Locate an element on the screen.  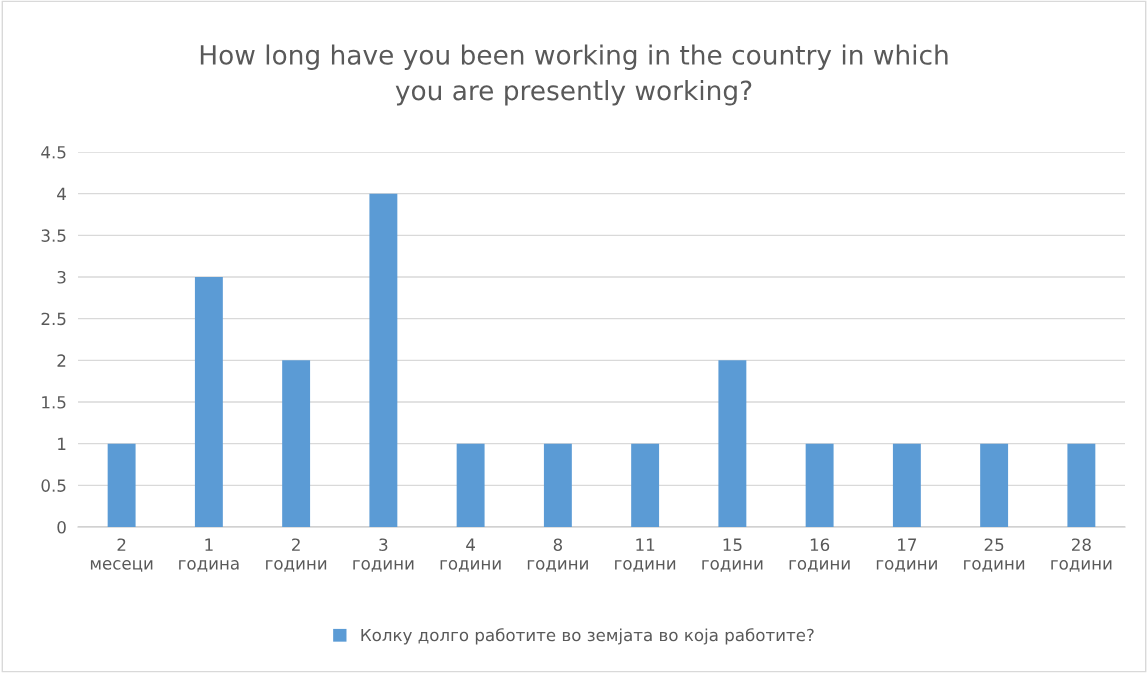
x-tick-label: 28 години is located at coordinates (1081, 555).